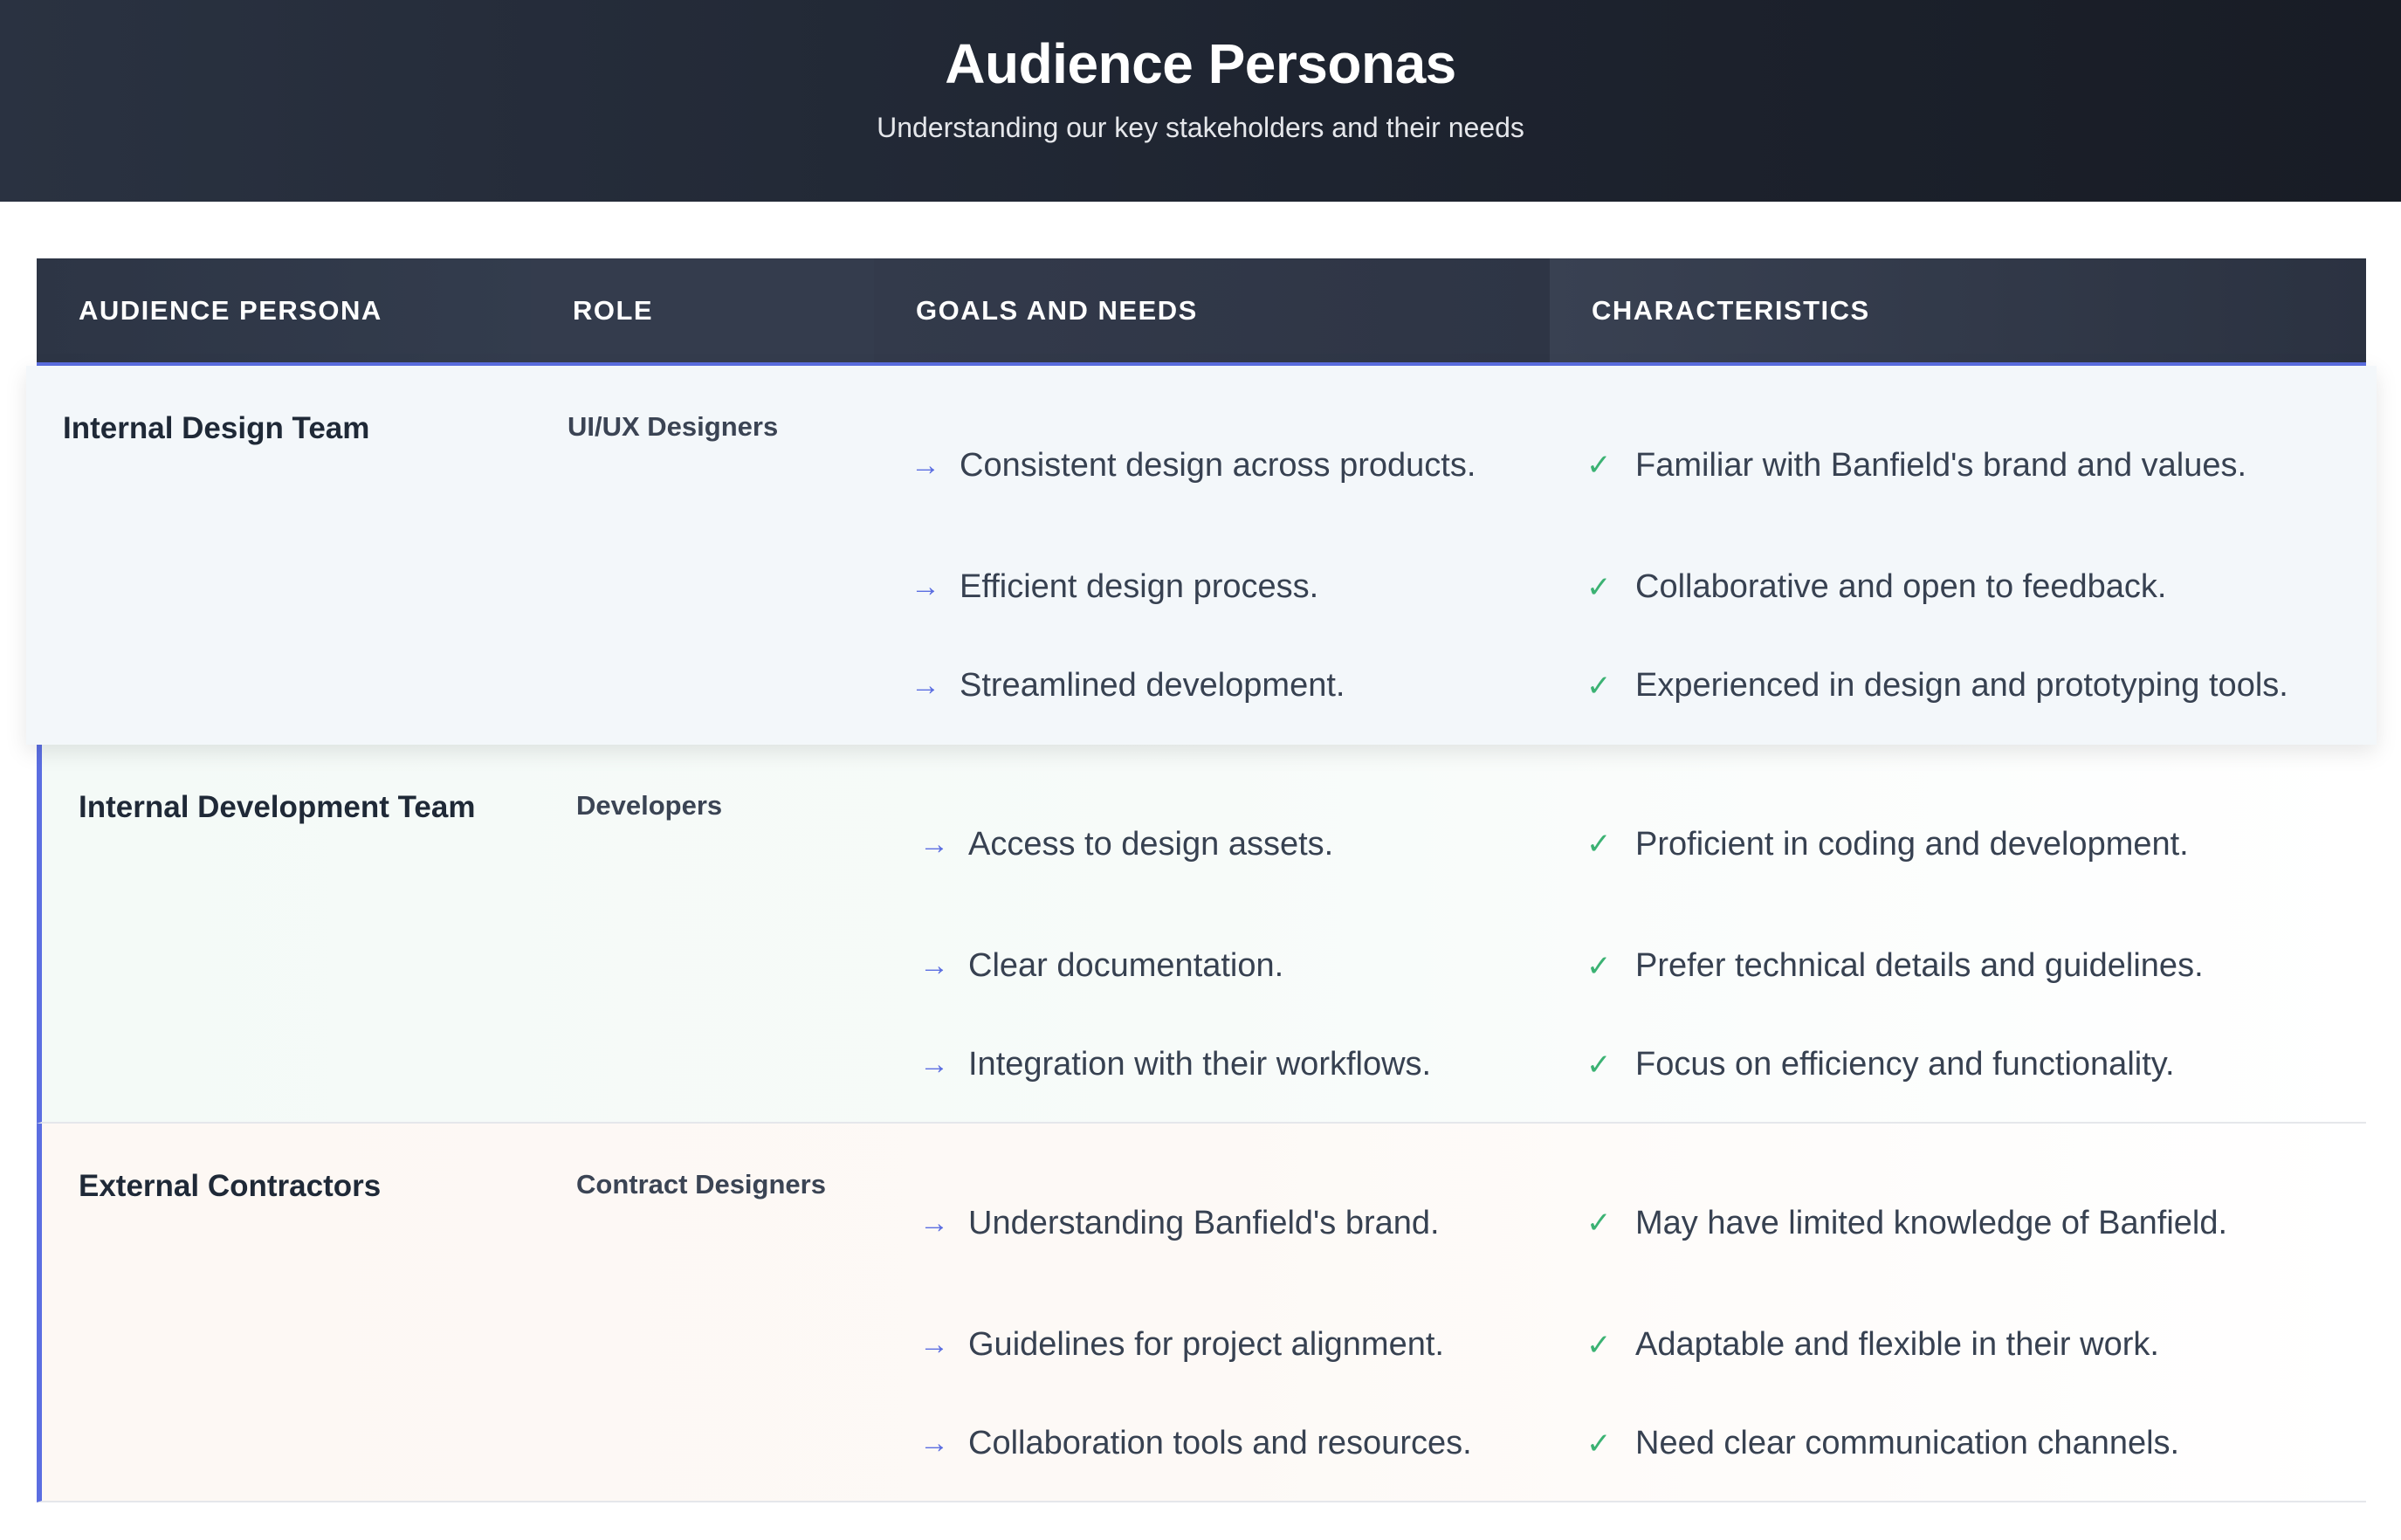 The width and height of the screenshot is (2401, 1540). I want to click on characteristic-text: Collaborative and open to feedback., so click(1901, 587).